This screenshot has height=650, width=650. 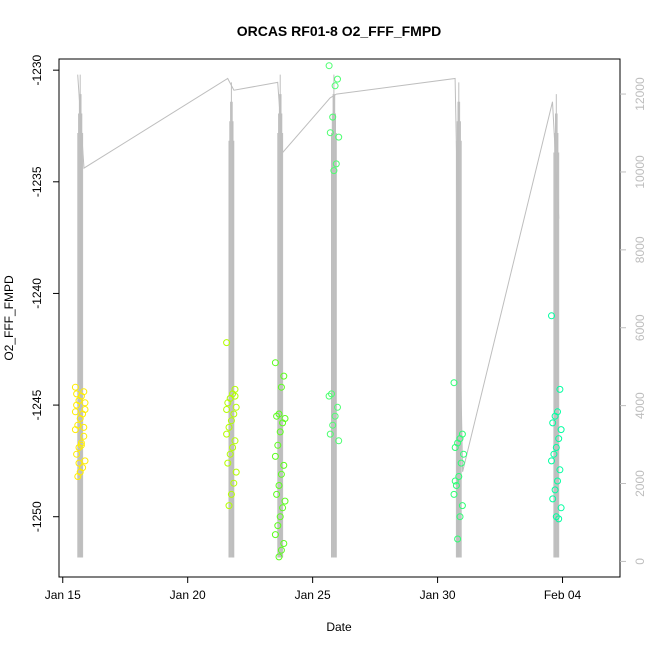 I want to click on y2-axis: 0 2000 4000 6000 8000 10000 12000, so click(x=633, y=321).